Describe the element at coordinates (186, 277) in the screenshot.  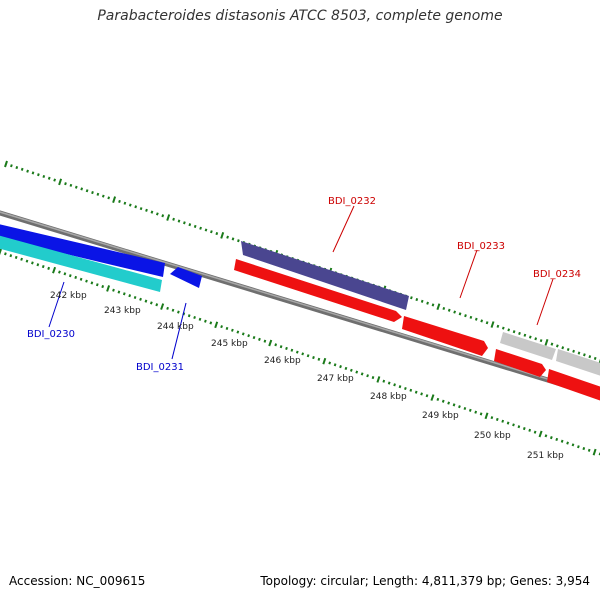
I see `gene-bdi-0231-arrow` at that location.